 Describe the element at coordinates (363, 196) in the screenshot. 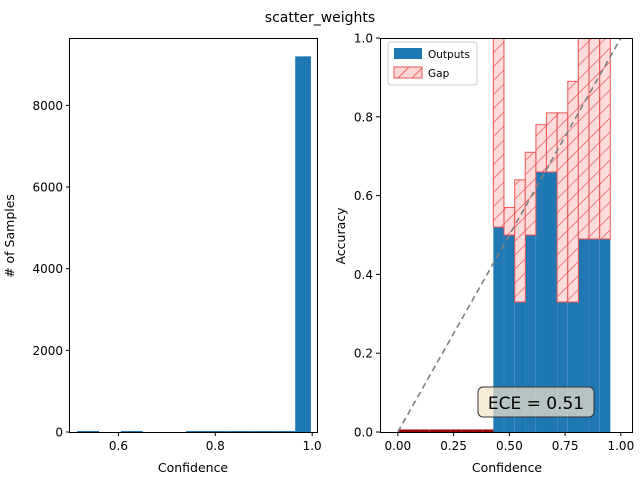

I see `y-tick-label: 0.6` at that location.